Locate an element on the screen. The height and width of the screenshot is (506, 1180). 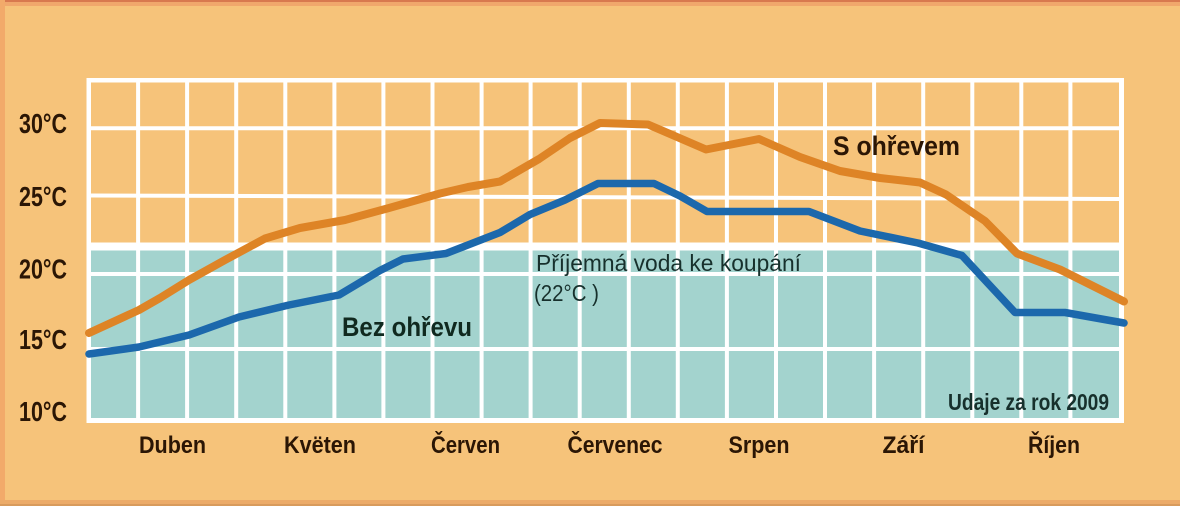
svg-text: 30°C is located at coordinates (43, 123).